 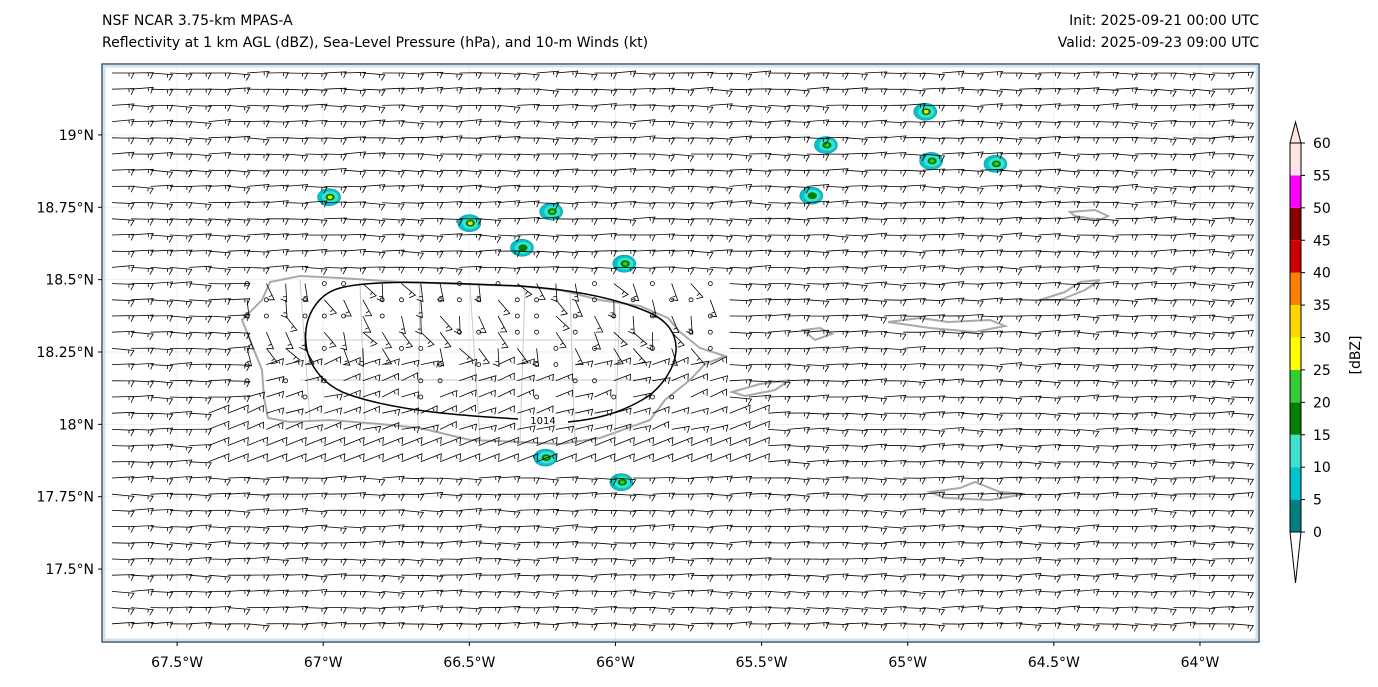 I want to click on lon-tick-label: 67.5°W, so click(x=177, y=663).